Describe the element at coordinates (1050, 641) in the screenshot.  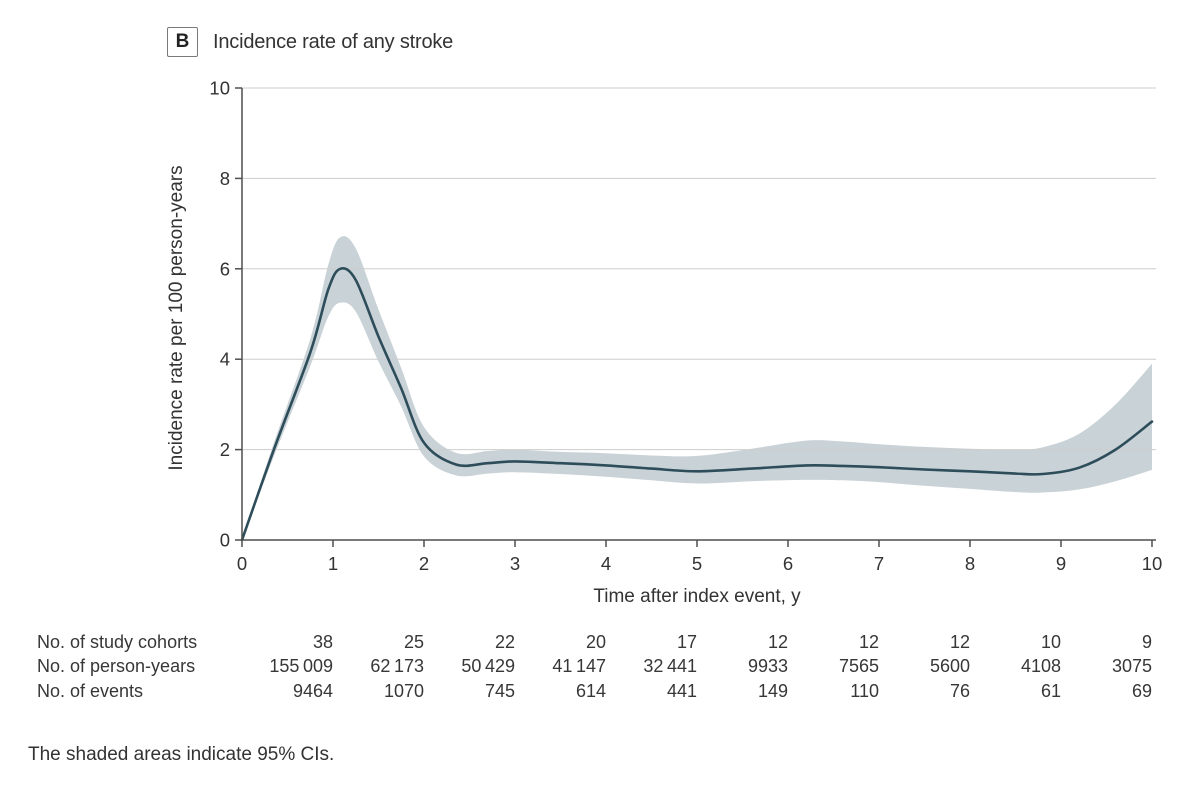
I see `table-cell: 10` at that location.